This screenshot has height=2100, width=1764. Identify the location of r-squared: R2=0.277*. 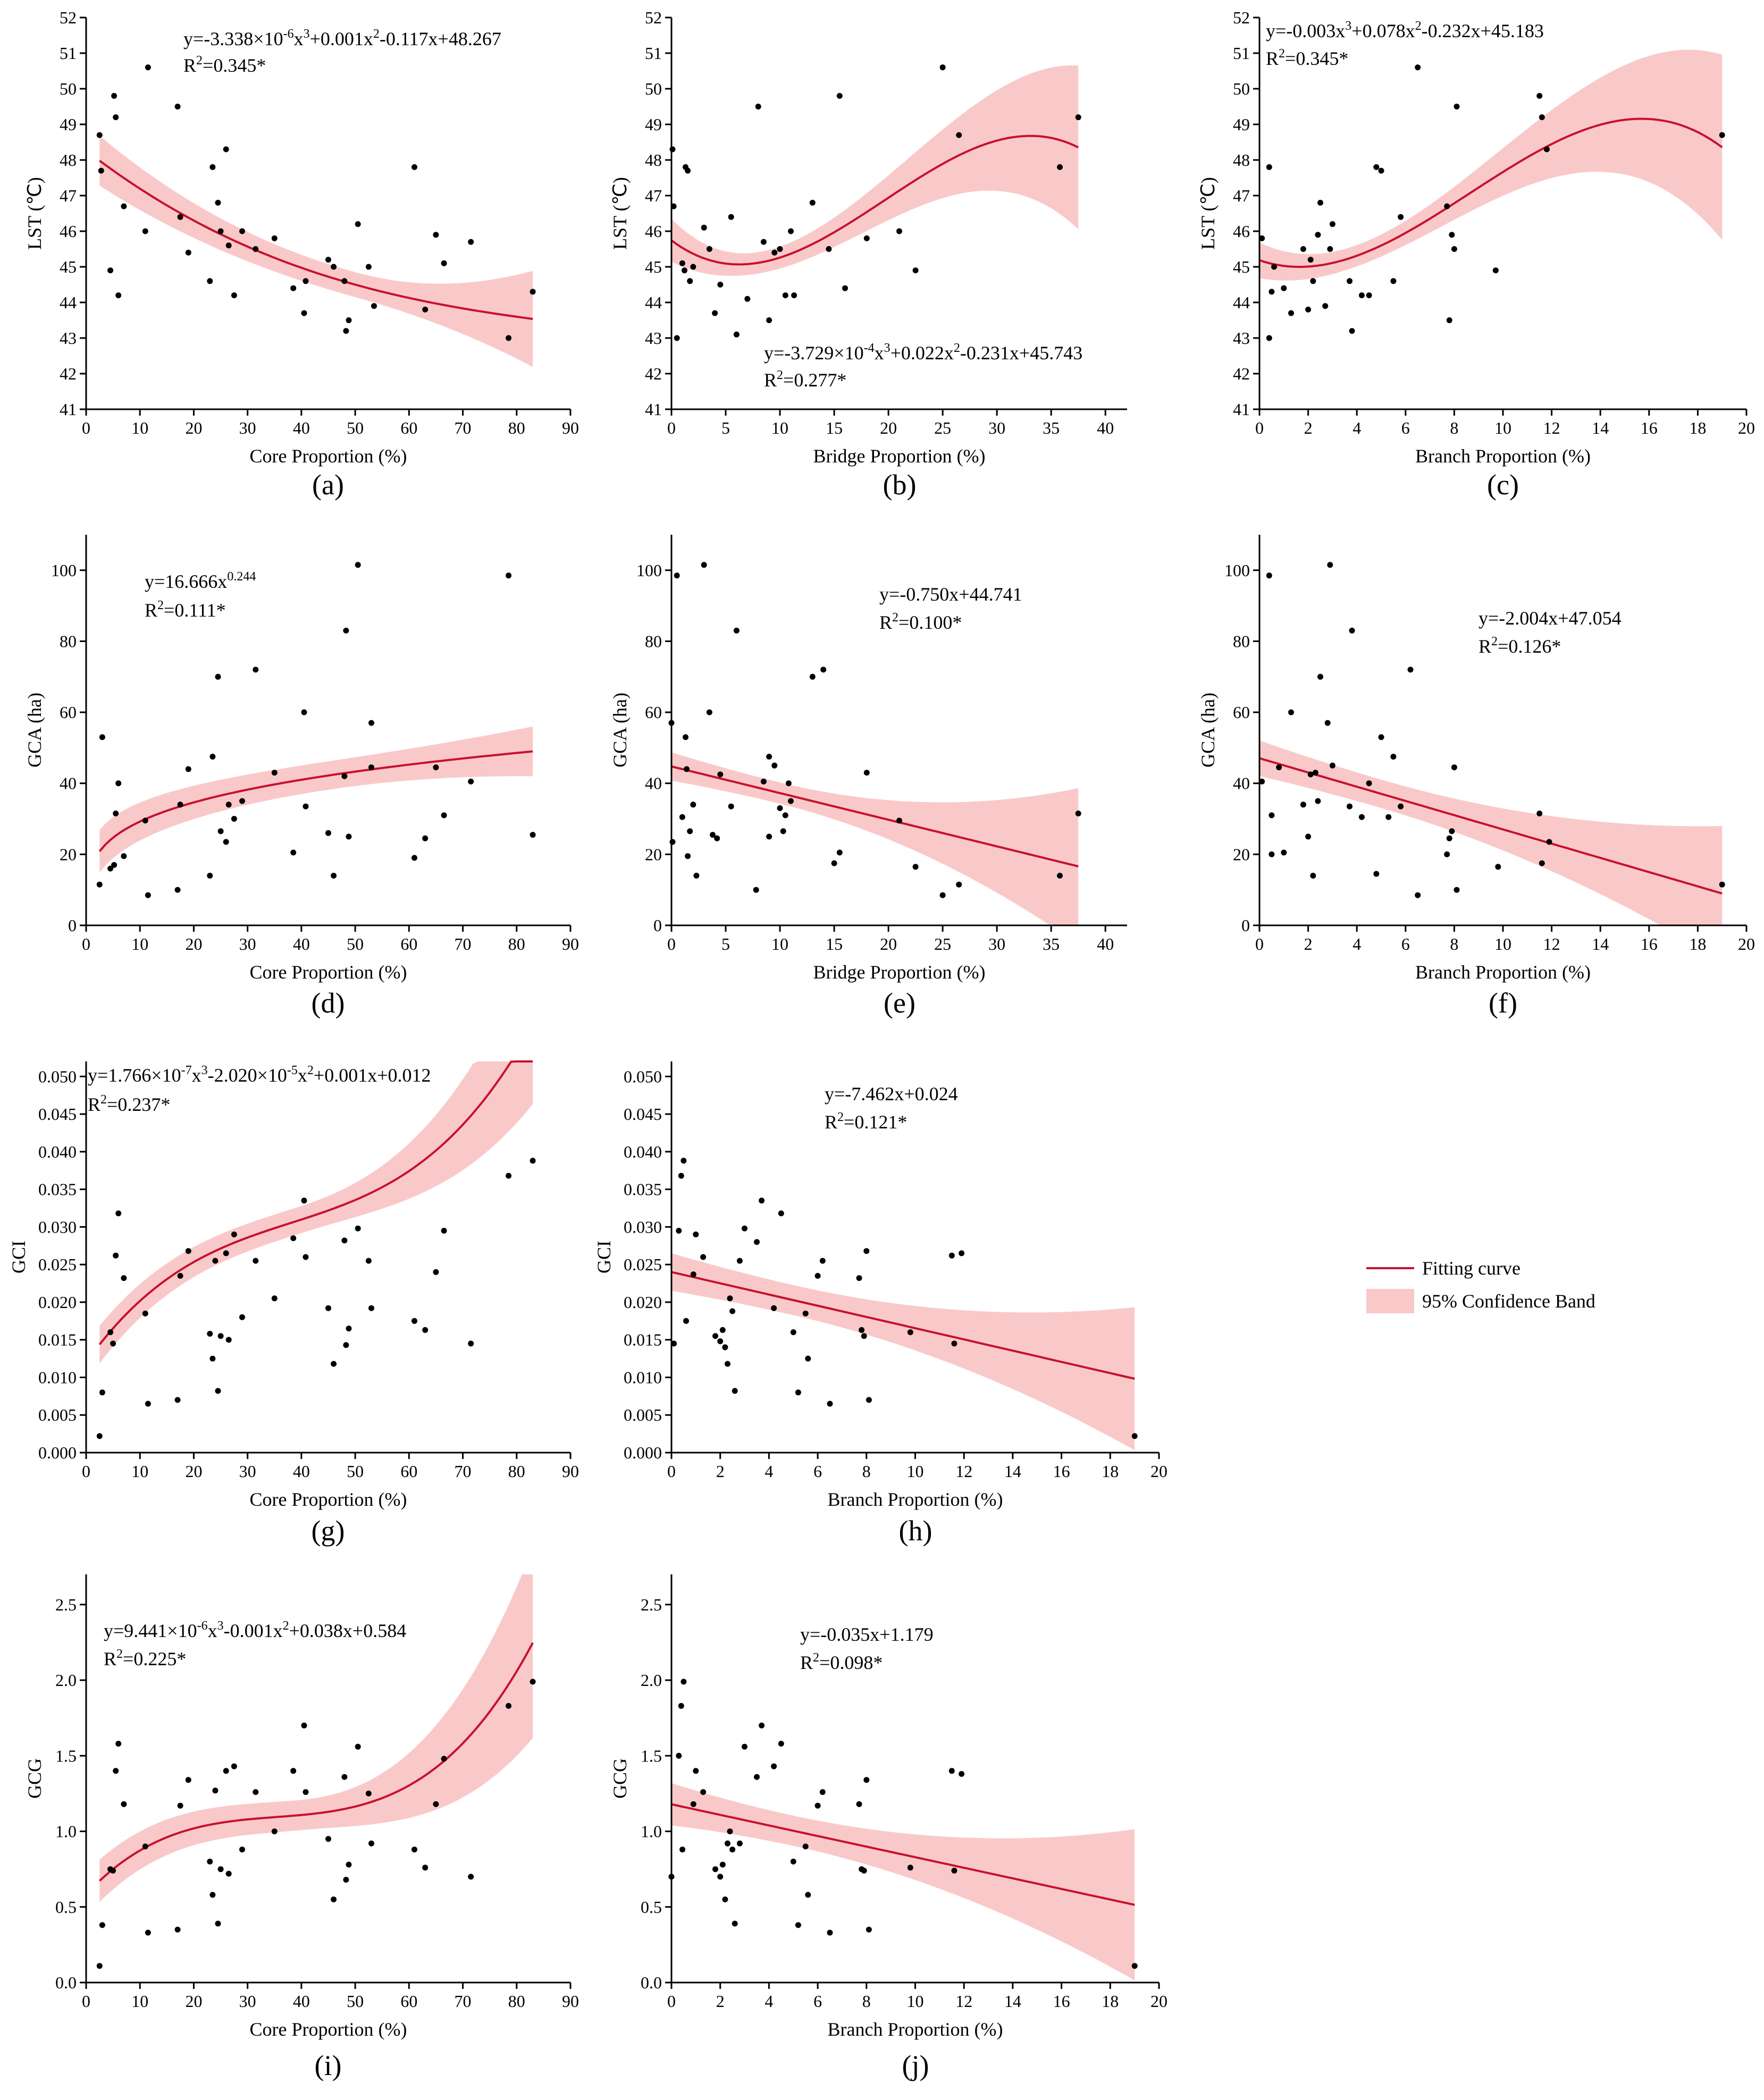
(805, 379).